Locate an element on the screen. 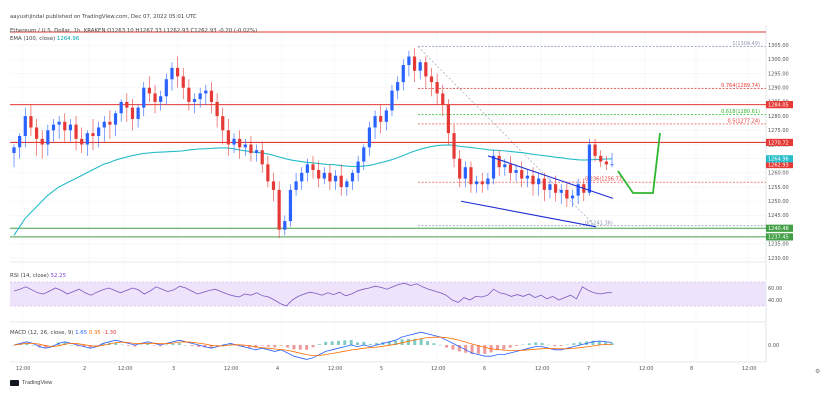  price-tick-label: 1295.00 is located at coordinates (778, 74).